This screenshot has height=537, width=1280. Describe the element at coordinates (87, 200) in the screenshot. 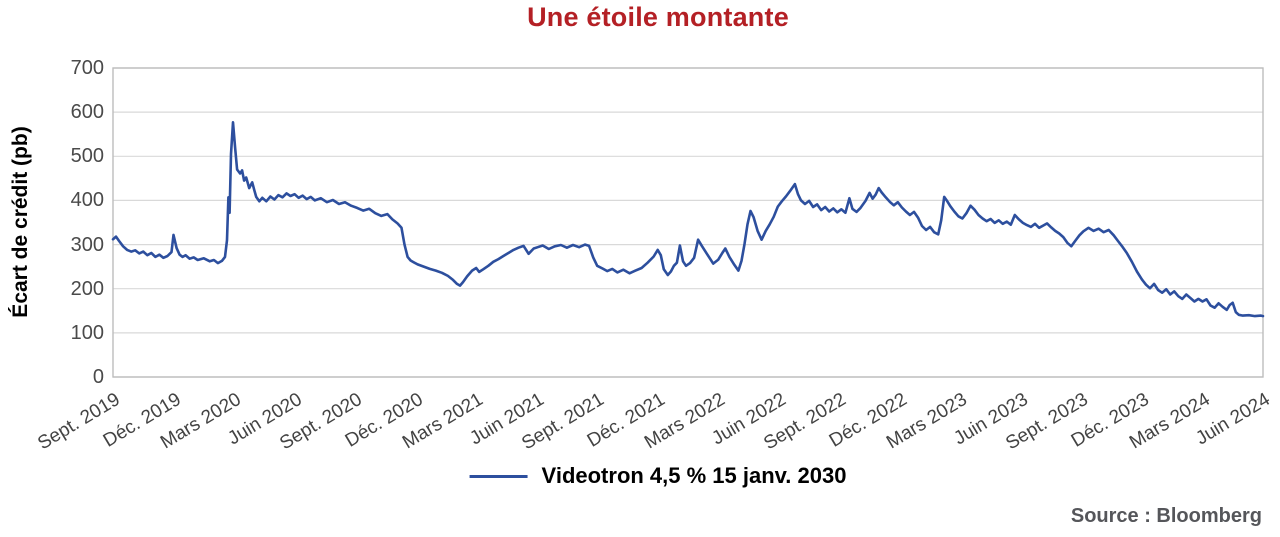

I see `y-tick-label-400: 400` at that location.